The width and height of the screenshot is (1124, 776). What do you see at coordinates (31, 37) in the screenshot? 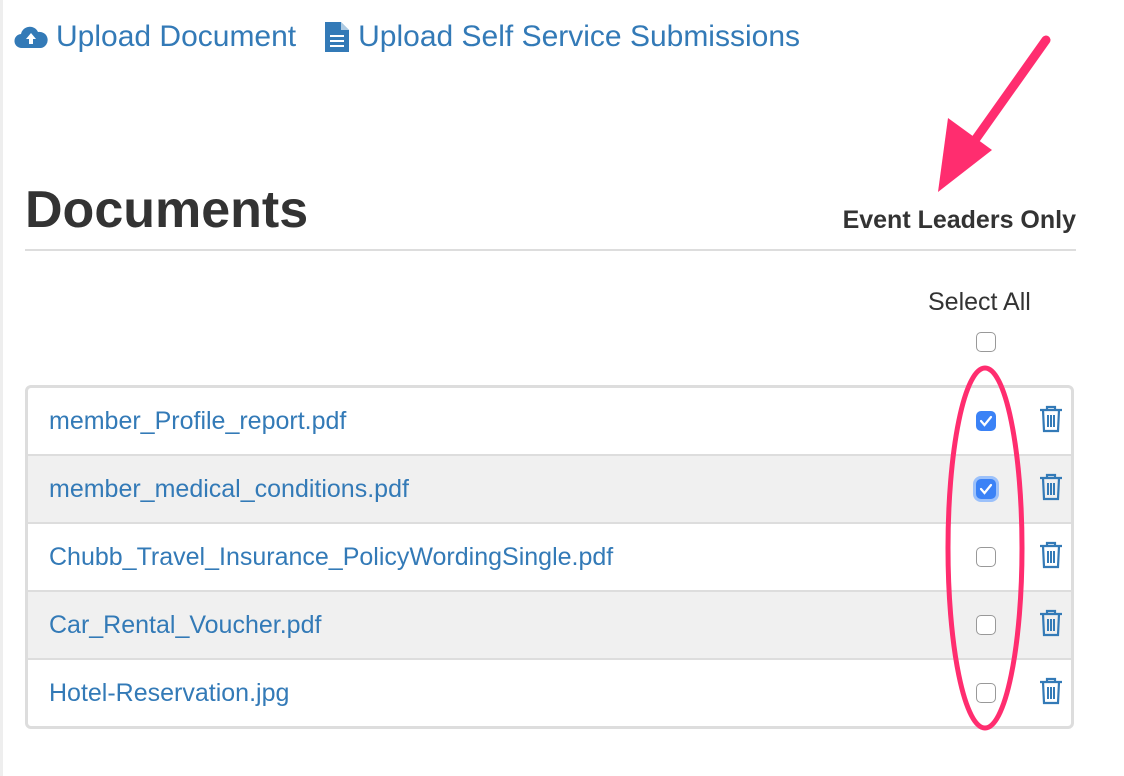
I see `cloud-upload-icon` at bounding box center [31, 37].